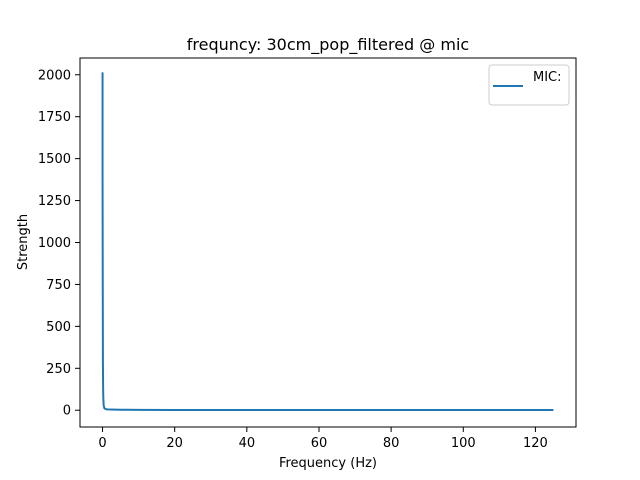  I want to click on y-tick-label: 750, so click(58, 285).